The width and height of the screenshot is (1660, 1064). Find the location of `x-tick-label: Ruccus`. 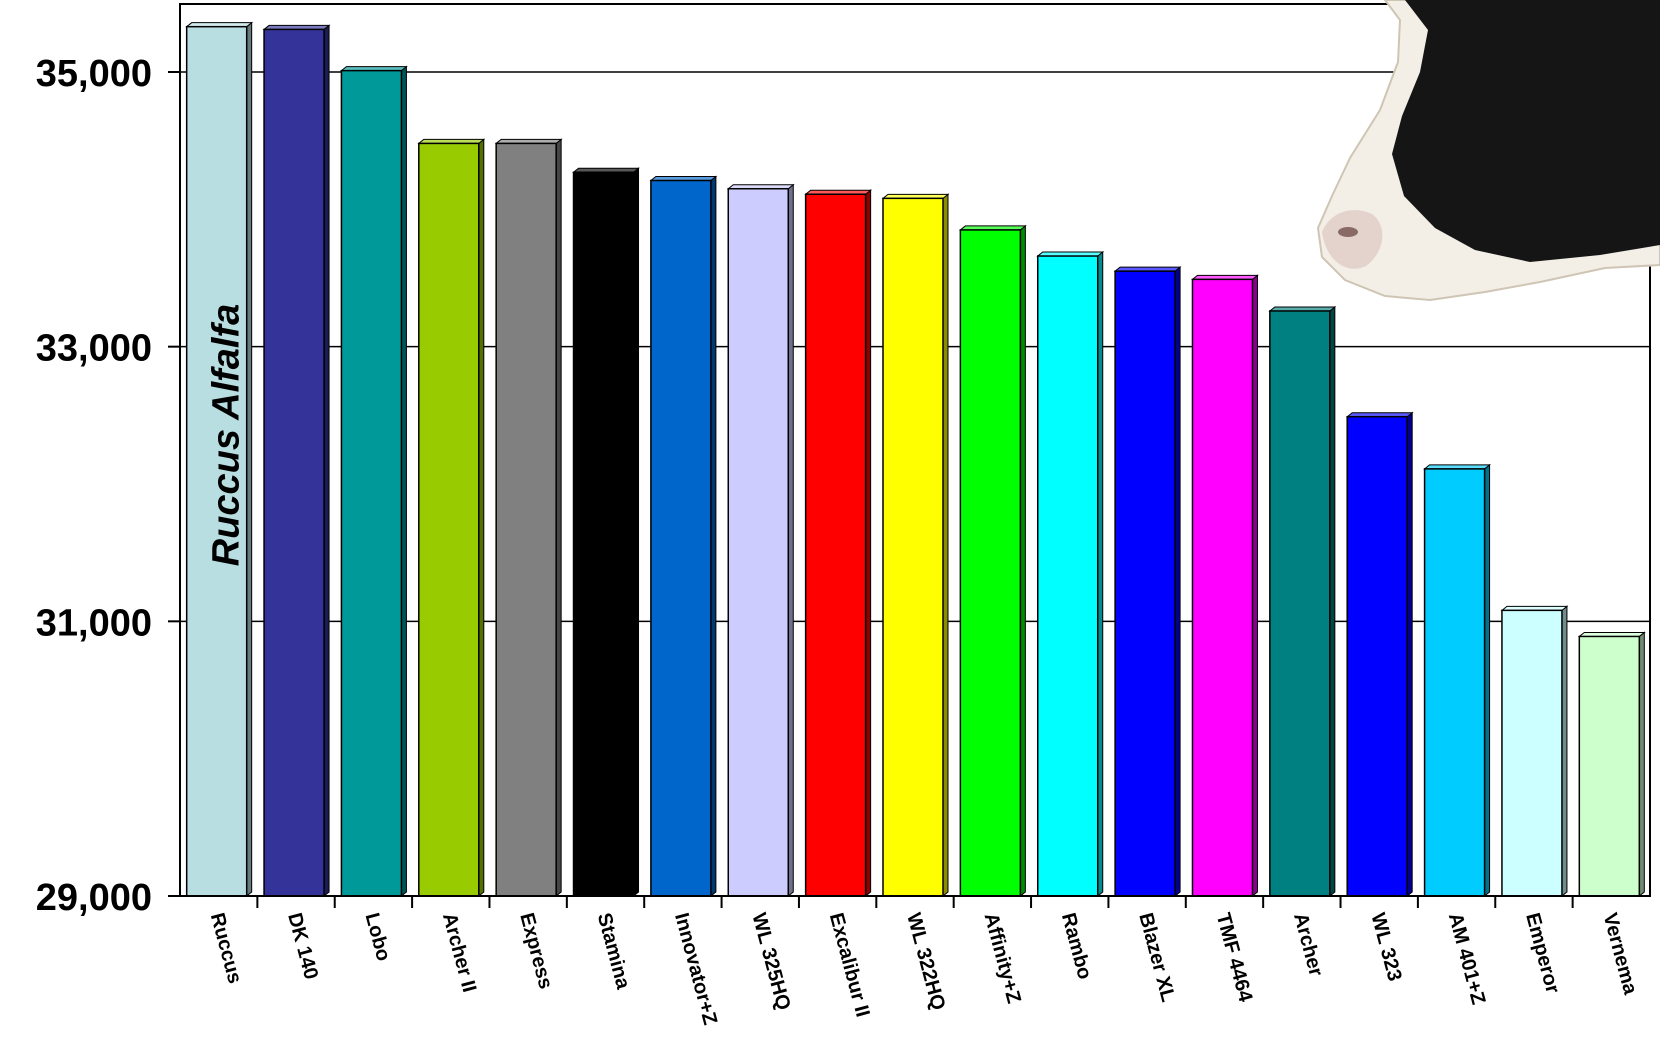

x-tick-label: Ruccus is located at coordinates (226, 948).